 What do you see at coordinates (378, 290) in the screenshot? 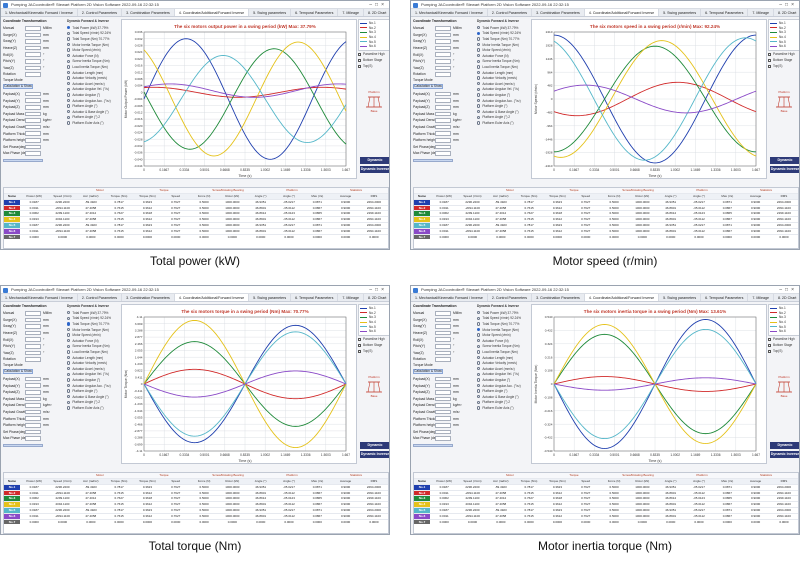
I see `maximize-icon: □` at bounding box center [378, 290].